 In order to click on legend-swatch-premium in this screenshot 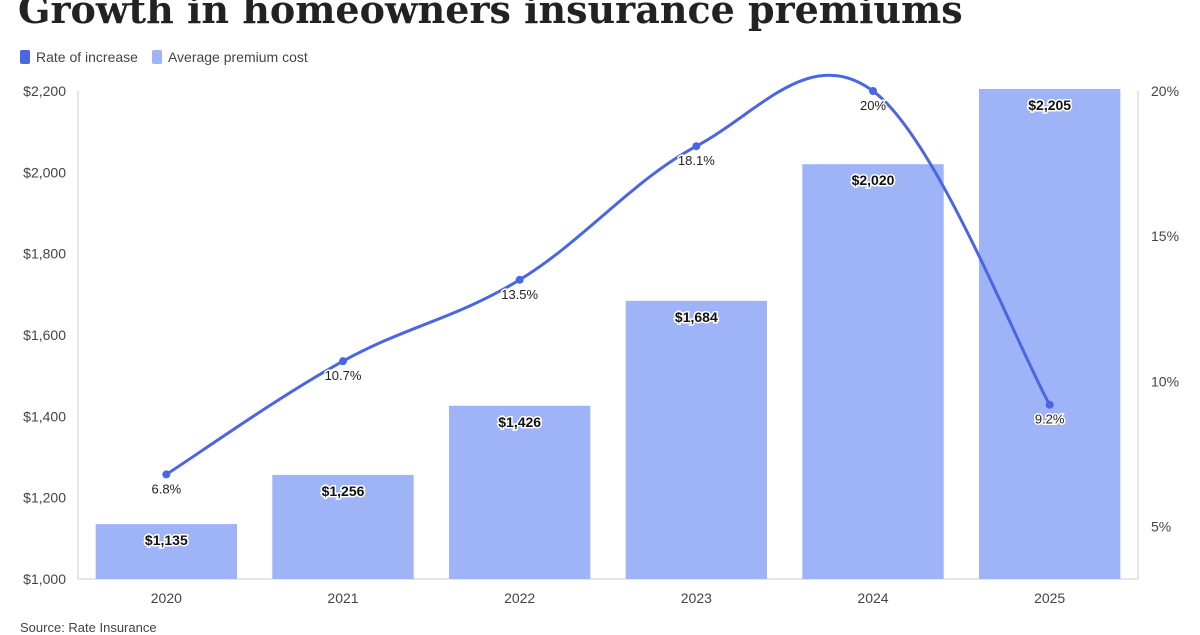, I will do `click(156, 57)`.